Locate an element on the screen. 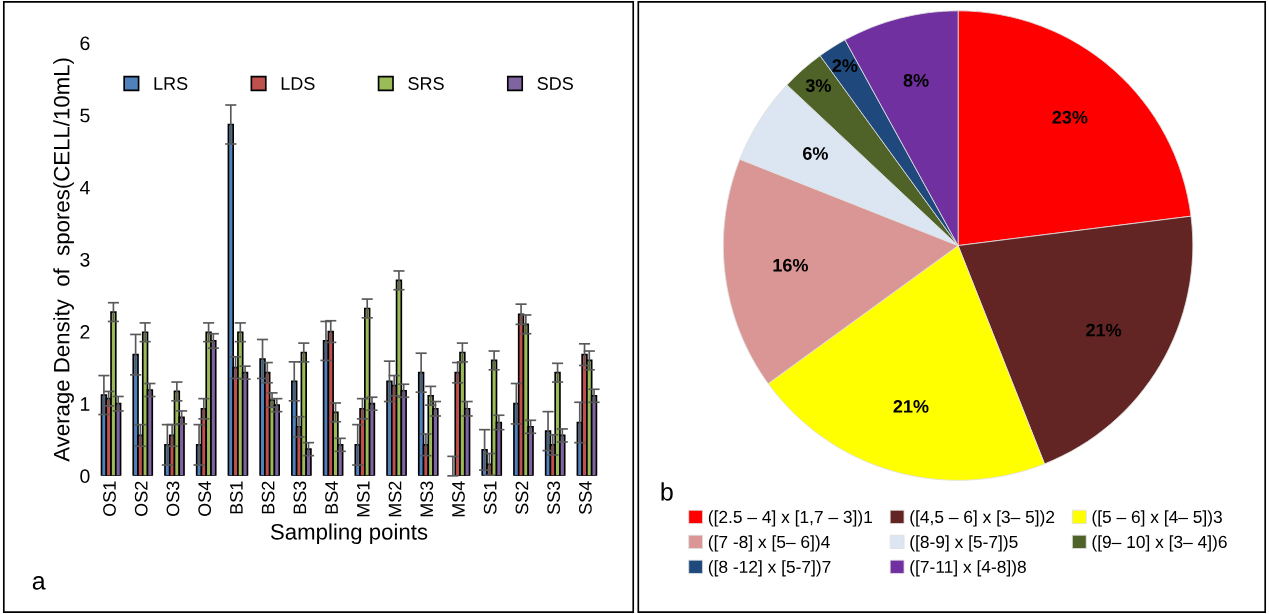 Image resolution: width=1269 pixels, height=614 pixels. x-axis-title: Sampling points is located at coordinates (349, 534).